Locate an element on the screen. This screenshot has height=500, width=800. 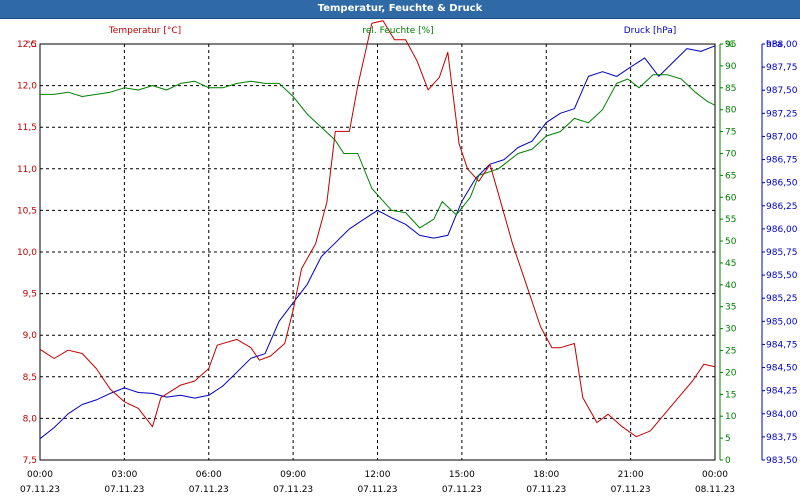
x-tick-time: 18:00 is located at coordinates (546, 475).